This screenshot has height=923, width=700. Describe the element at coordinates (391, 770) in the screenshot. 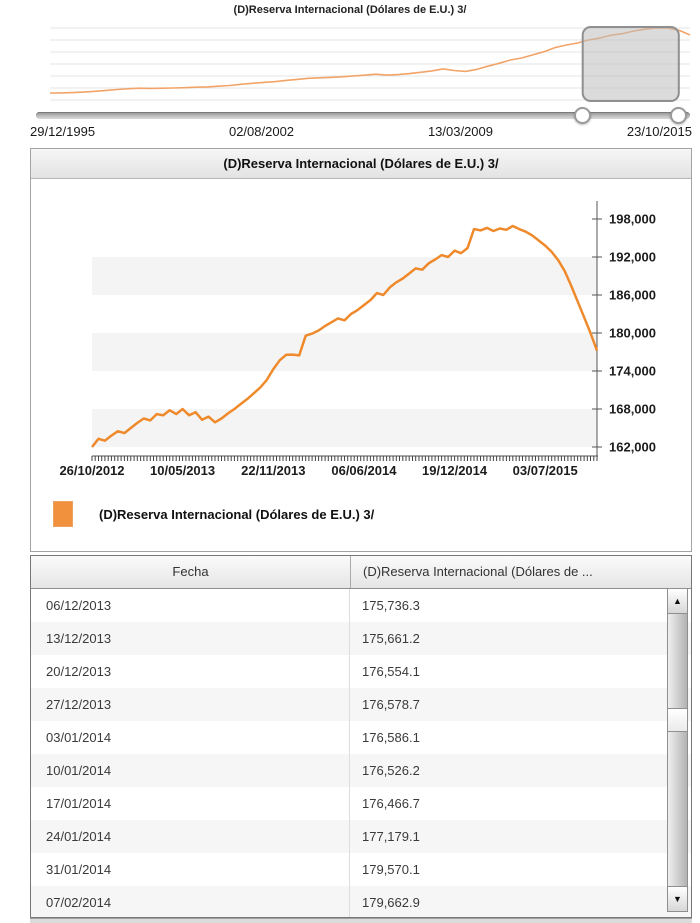

I see `value-cell: 176,526.2` at that location.